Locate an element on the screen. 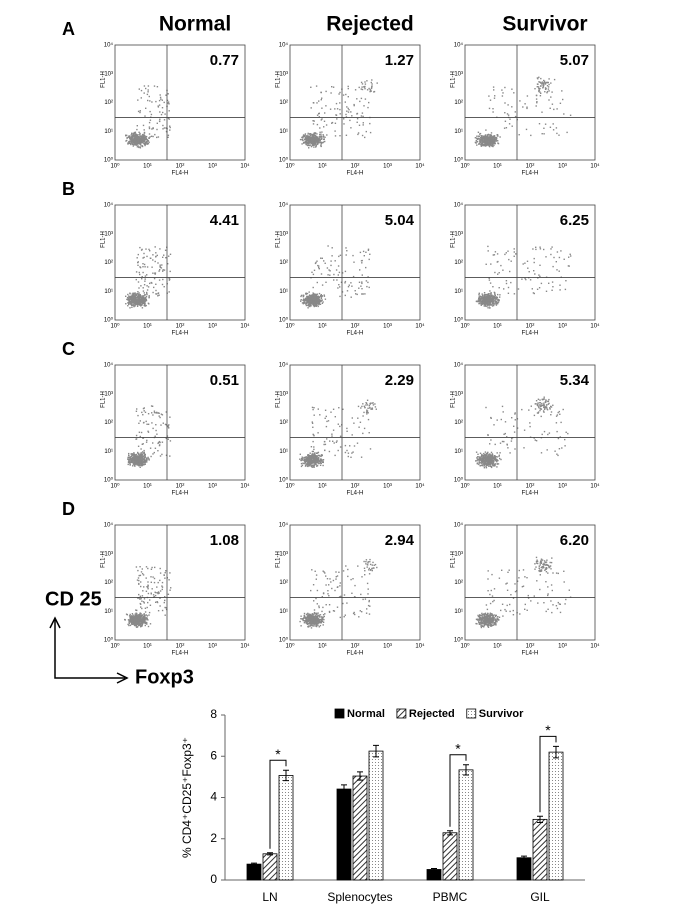 This screenshot has height=915, width=690. y-tick-label: 10¹ is located at coordinates (108, 132).